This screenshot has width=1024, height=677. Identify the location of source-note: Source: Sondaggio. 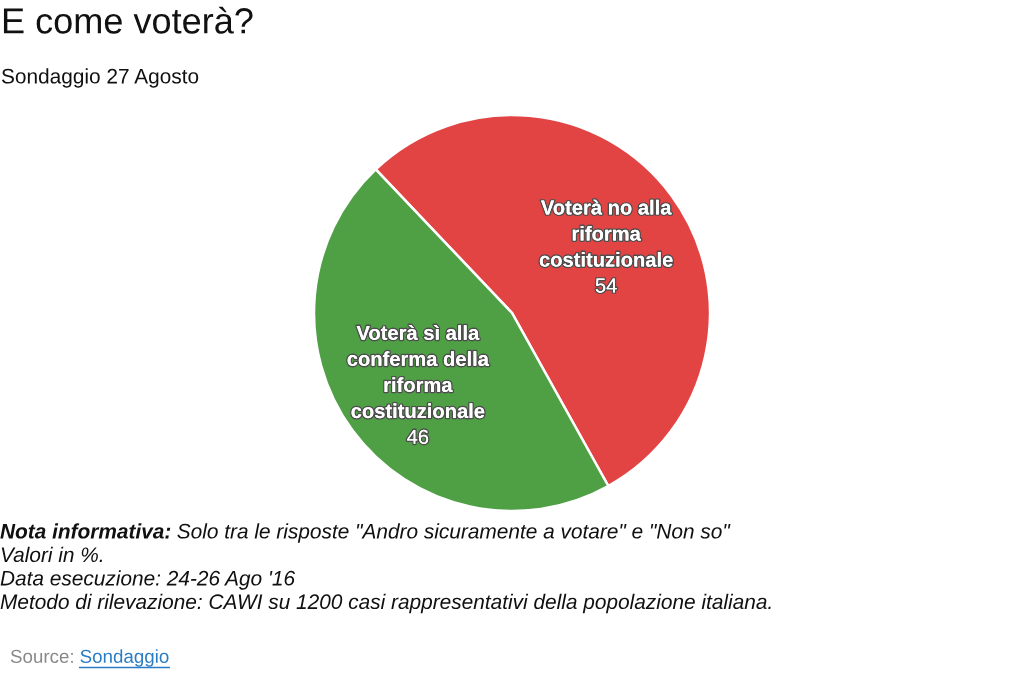
(89, 658).